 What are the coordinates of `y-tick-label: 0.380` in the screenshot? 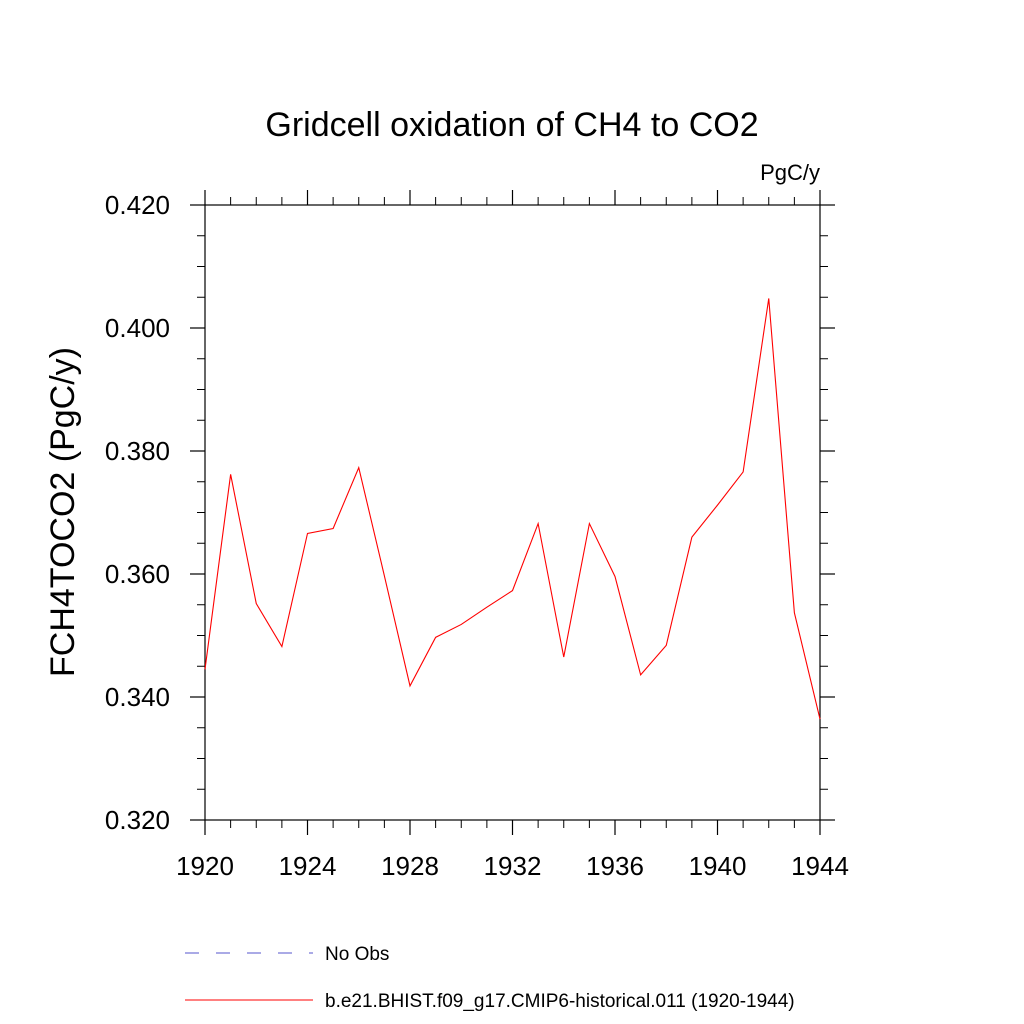 It's located at (137, 451).